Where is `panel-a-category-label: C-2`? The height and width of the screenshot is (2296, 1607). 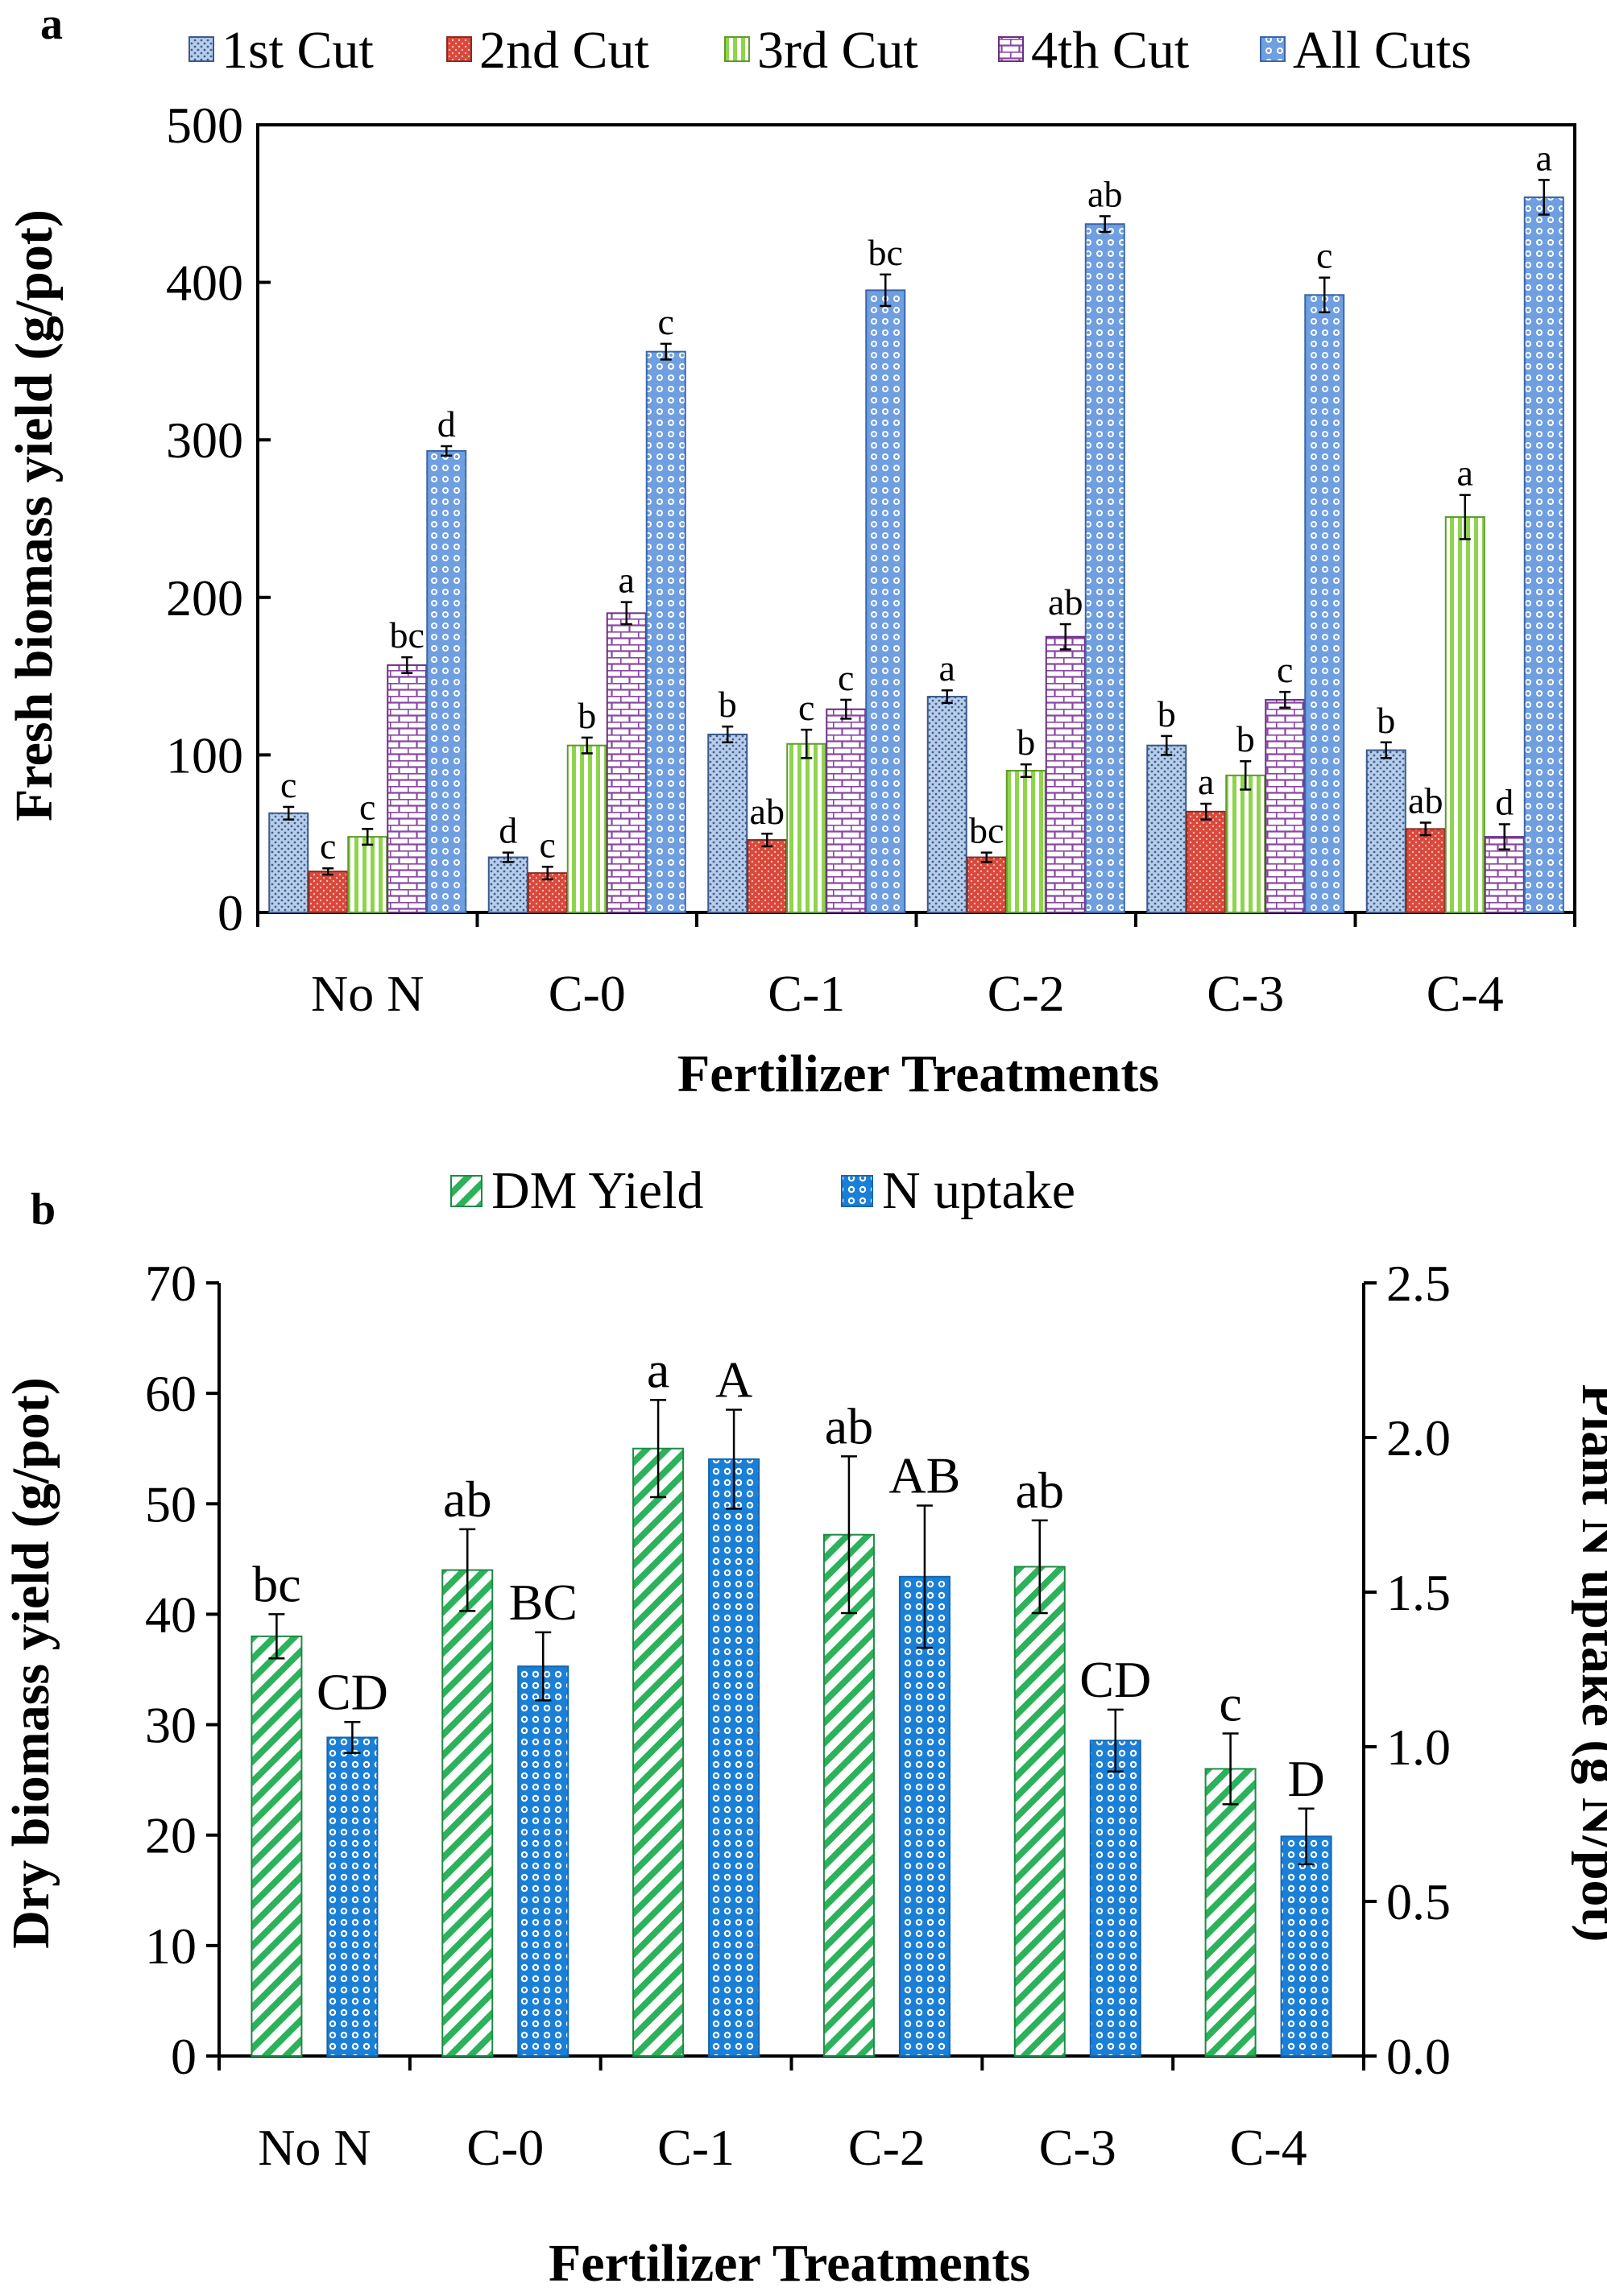 panel-a-category-label: C-2 is located at coordinates (1026, 993).